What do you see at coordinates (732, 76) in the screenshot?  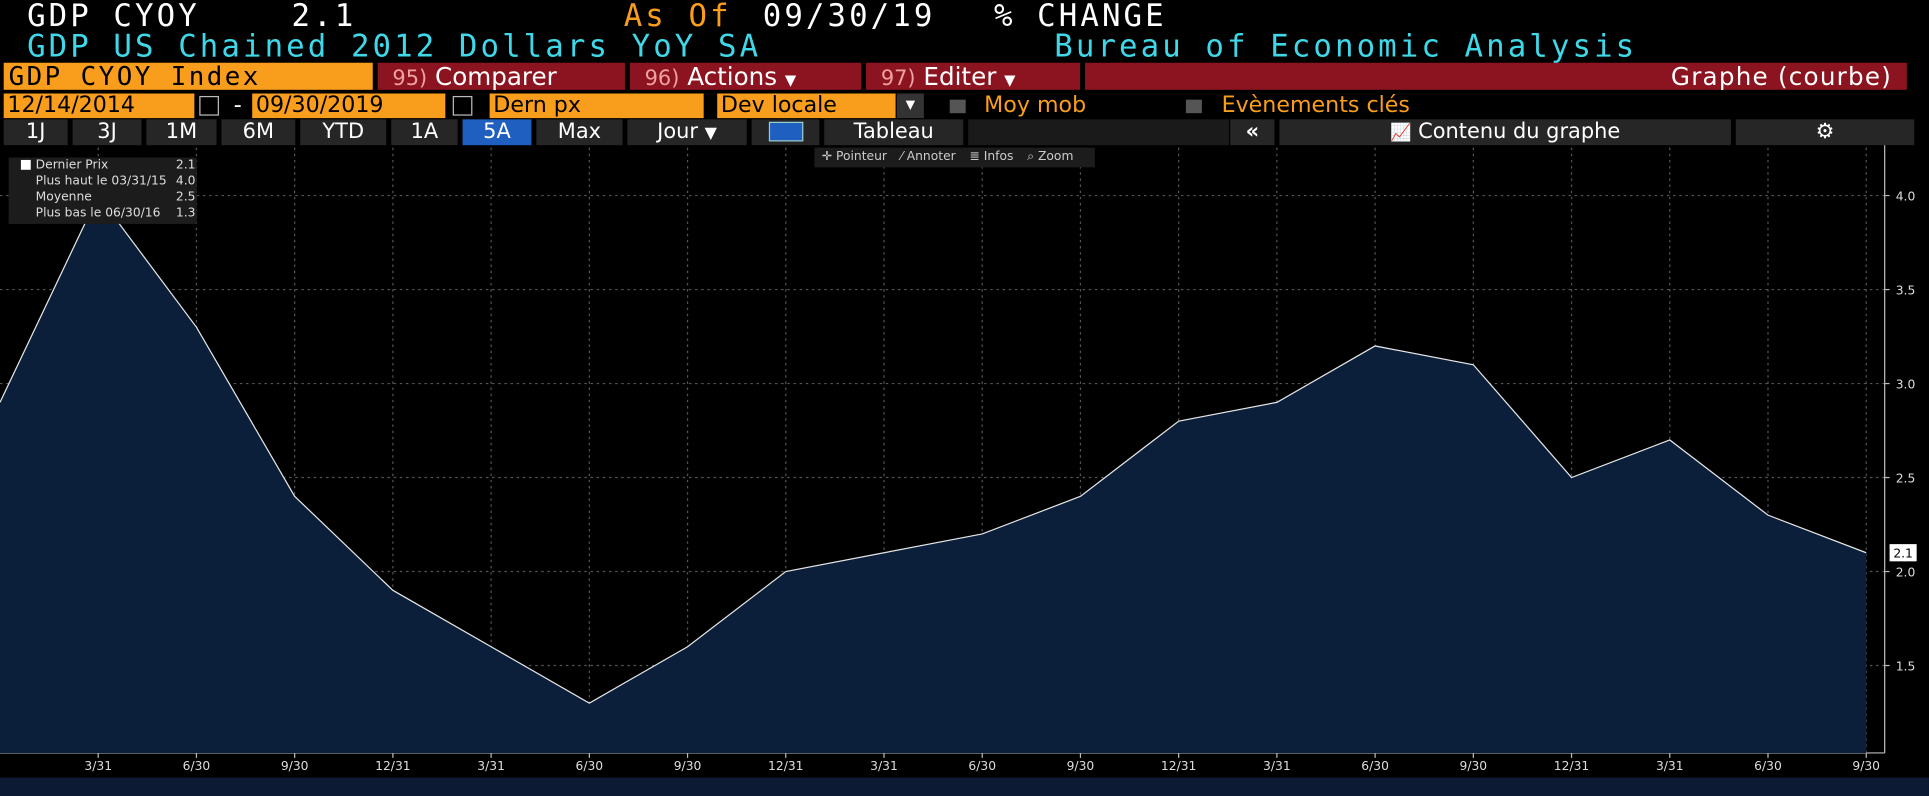 I see `button-label: Actions` at bounding box center [732, 76].